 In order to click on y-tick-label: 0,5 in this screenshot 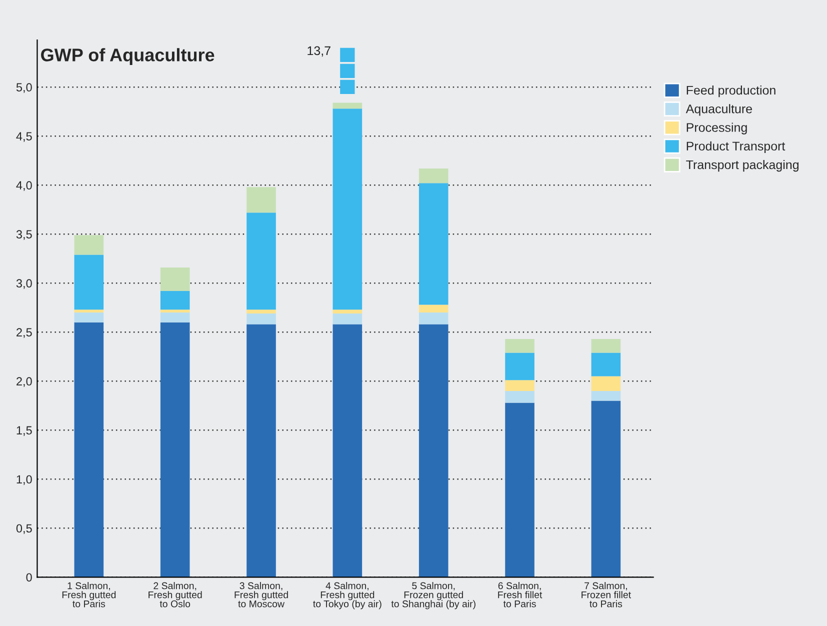, I will do `click(24, 529)`.